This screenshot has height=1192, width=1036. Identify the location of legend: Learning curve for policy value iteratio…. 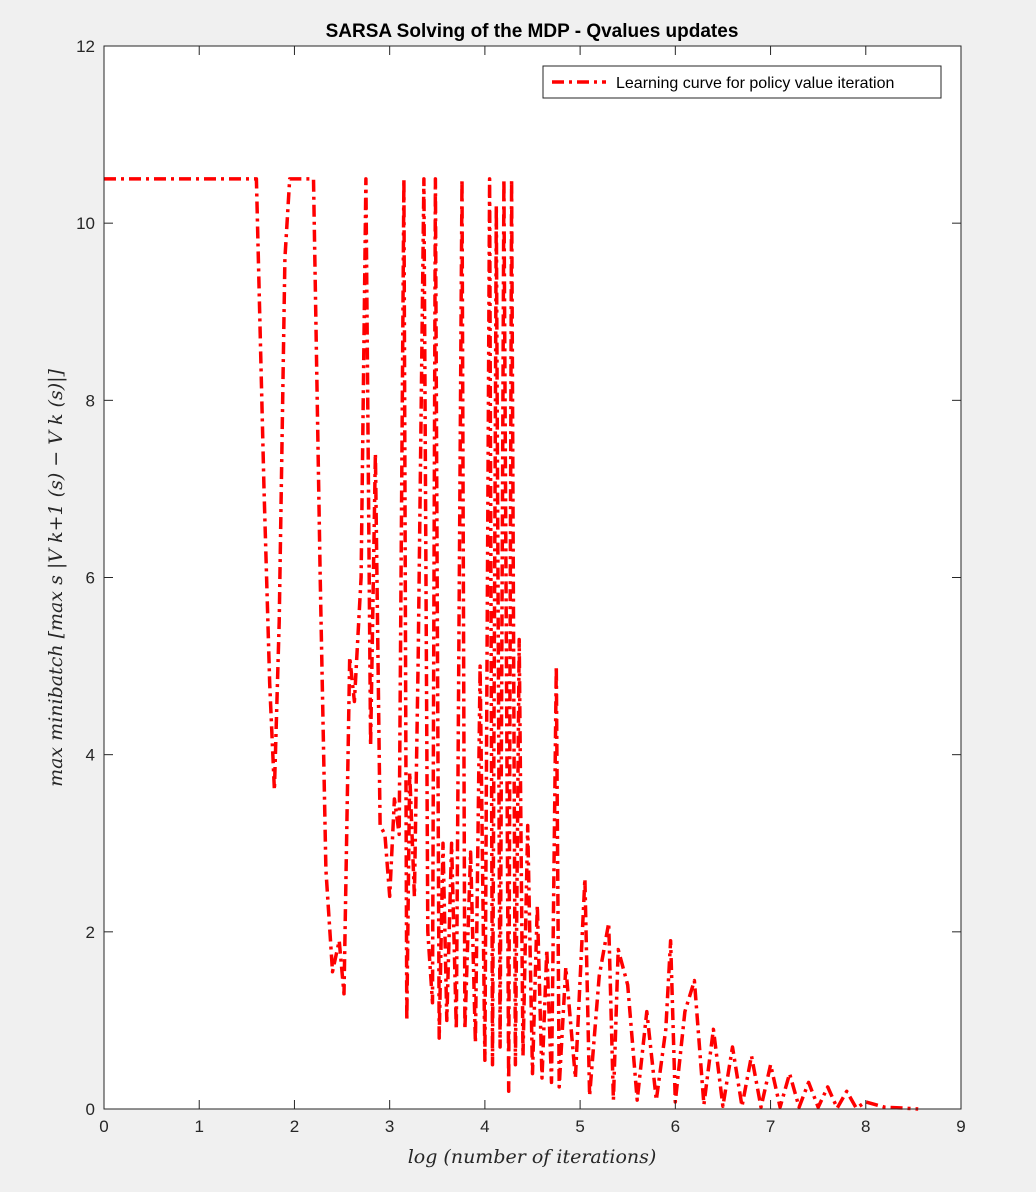
(742, 82).